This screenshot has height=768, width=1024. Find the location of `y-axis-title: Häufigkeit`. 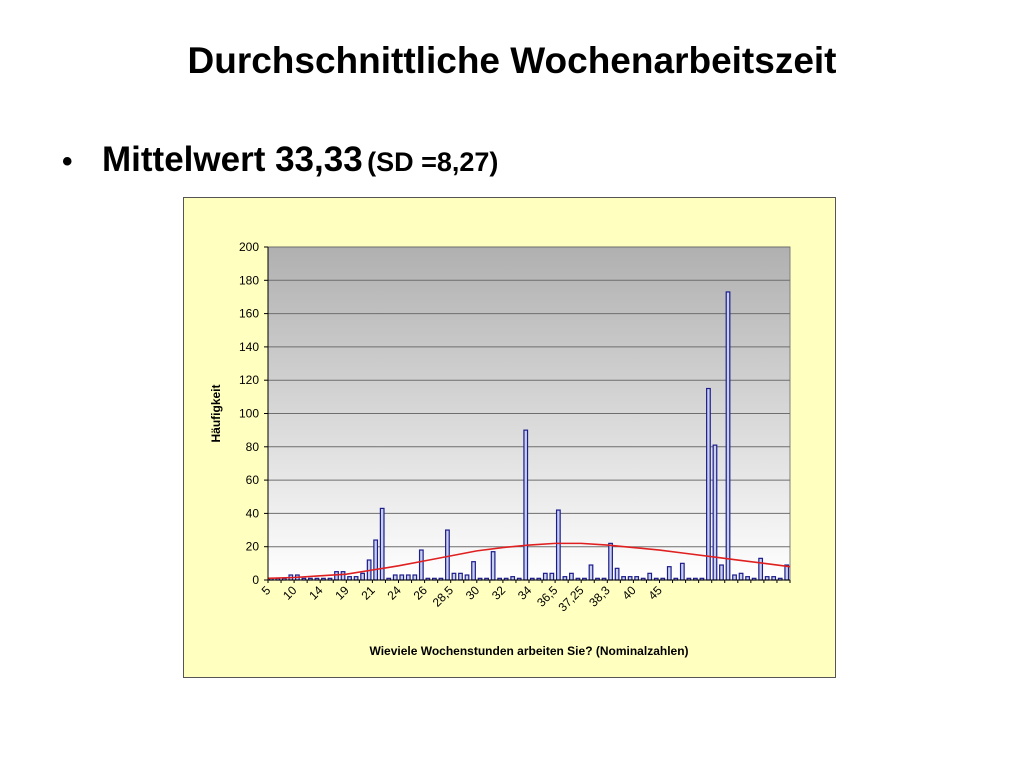

y-axis-title: Häufigkeit is located at coordinates (216, 413).